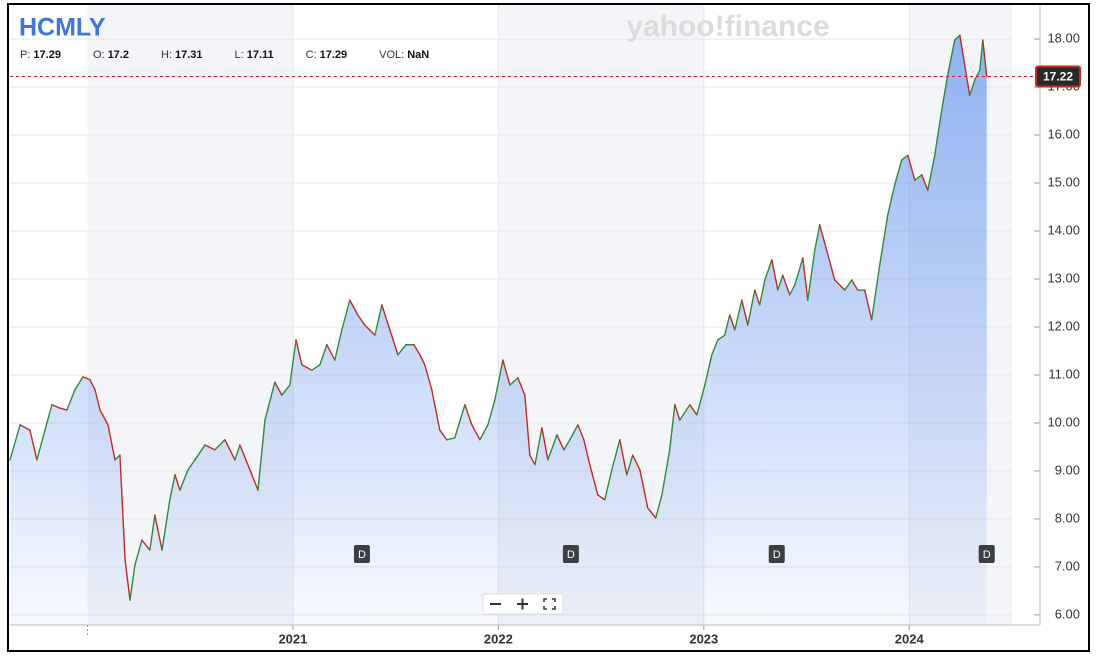  I want to click on zoom-controls, so click(523, 604).